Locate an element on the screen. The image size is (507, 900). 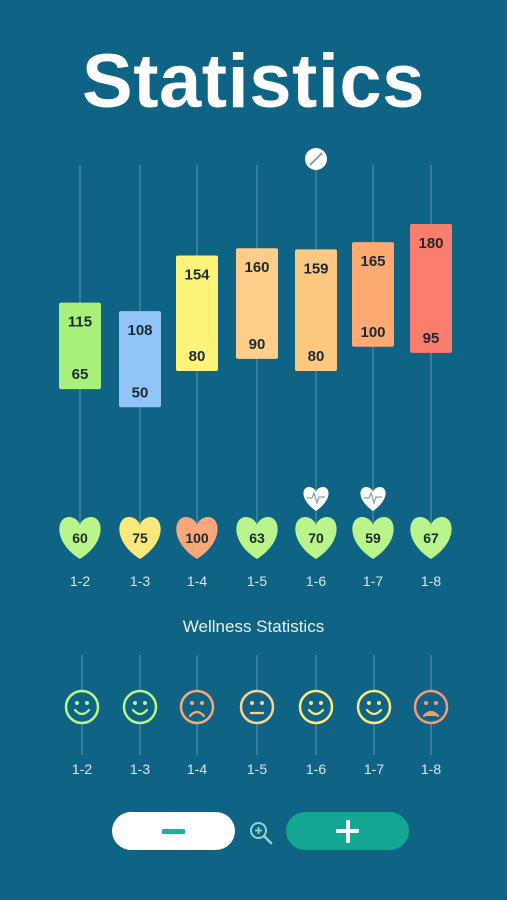
date-label: 1-7 is located at coordinates (373, 581).